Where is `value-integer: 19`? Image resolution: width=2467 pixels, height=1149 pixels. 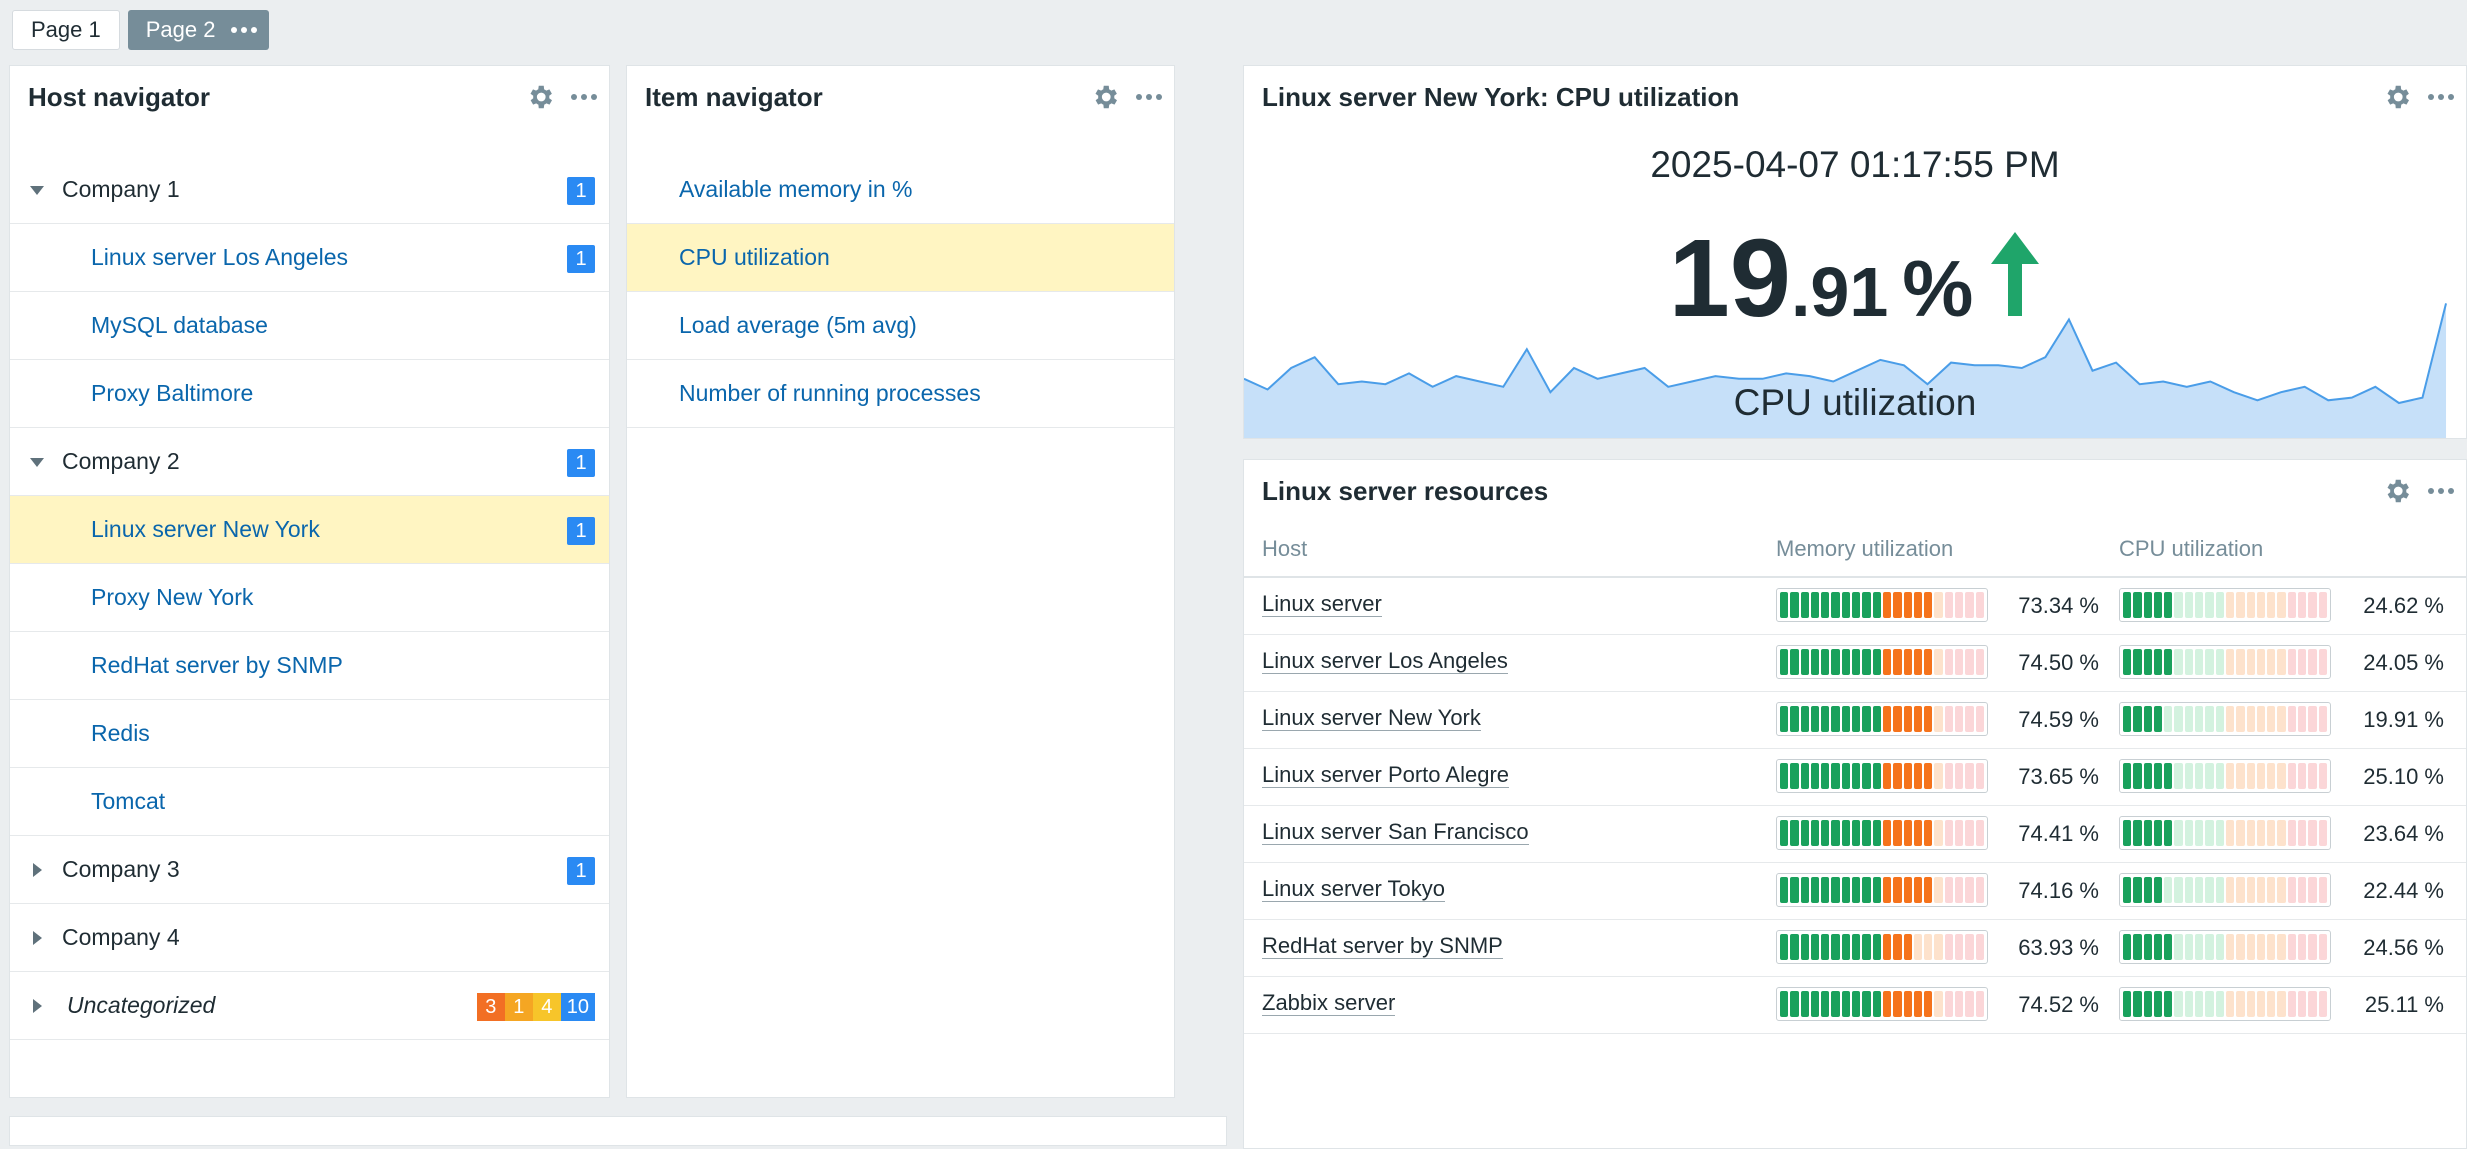 value-integer: 19 is located at coordinates (1729, 278).